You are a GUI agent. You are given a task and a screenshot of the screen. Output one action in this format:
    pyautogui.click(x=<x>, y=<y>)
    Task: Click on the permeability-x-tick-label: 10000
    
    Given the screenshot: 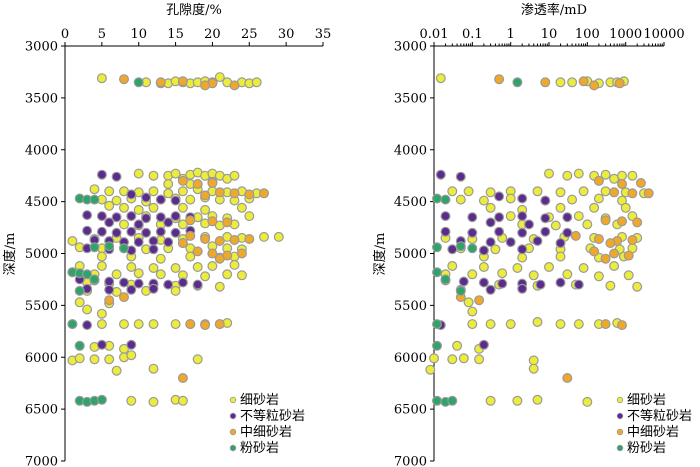 What is the action you would take?
    pyautogui.click(x=663, y=34)
    